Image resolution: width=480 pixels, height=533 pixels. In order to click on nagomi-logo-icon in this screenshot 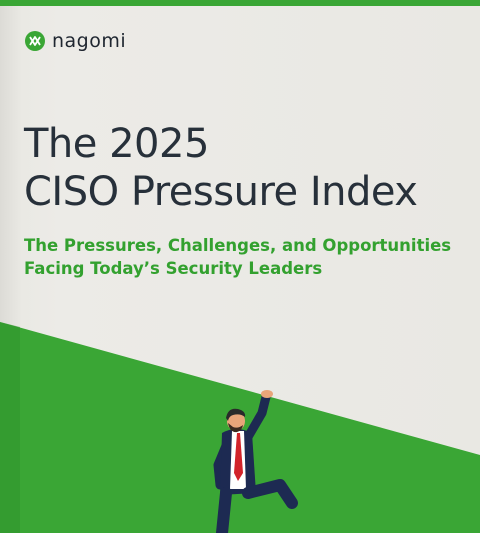, I will do `click(35, 41)`.